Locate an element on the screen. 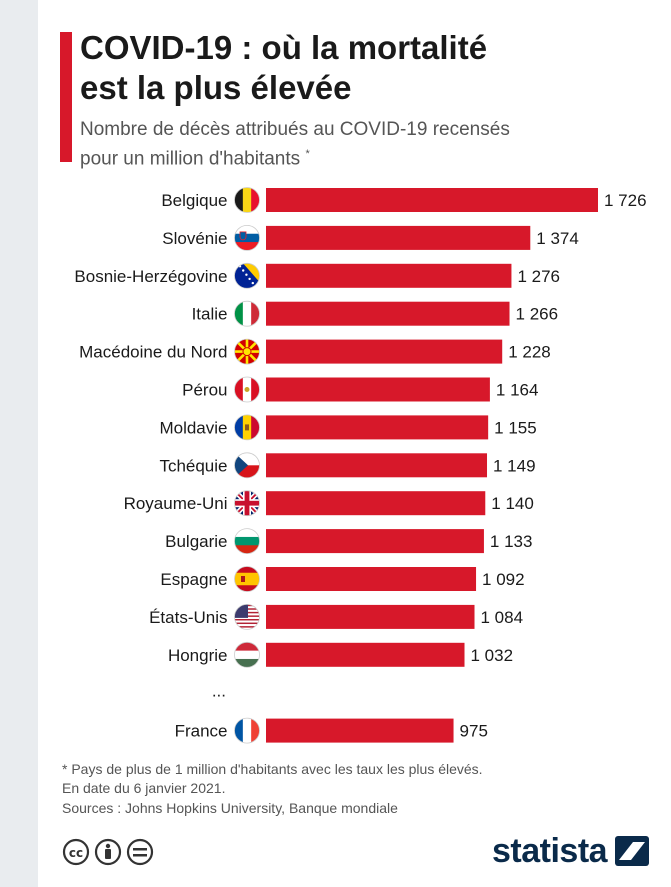 This screenshot has width=671, height=887. category-label: États-Unis is located at coordinates (188, 617).